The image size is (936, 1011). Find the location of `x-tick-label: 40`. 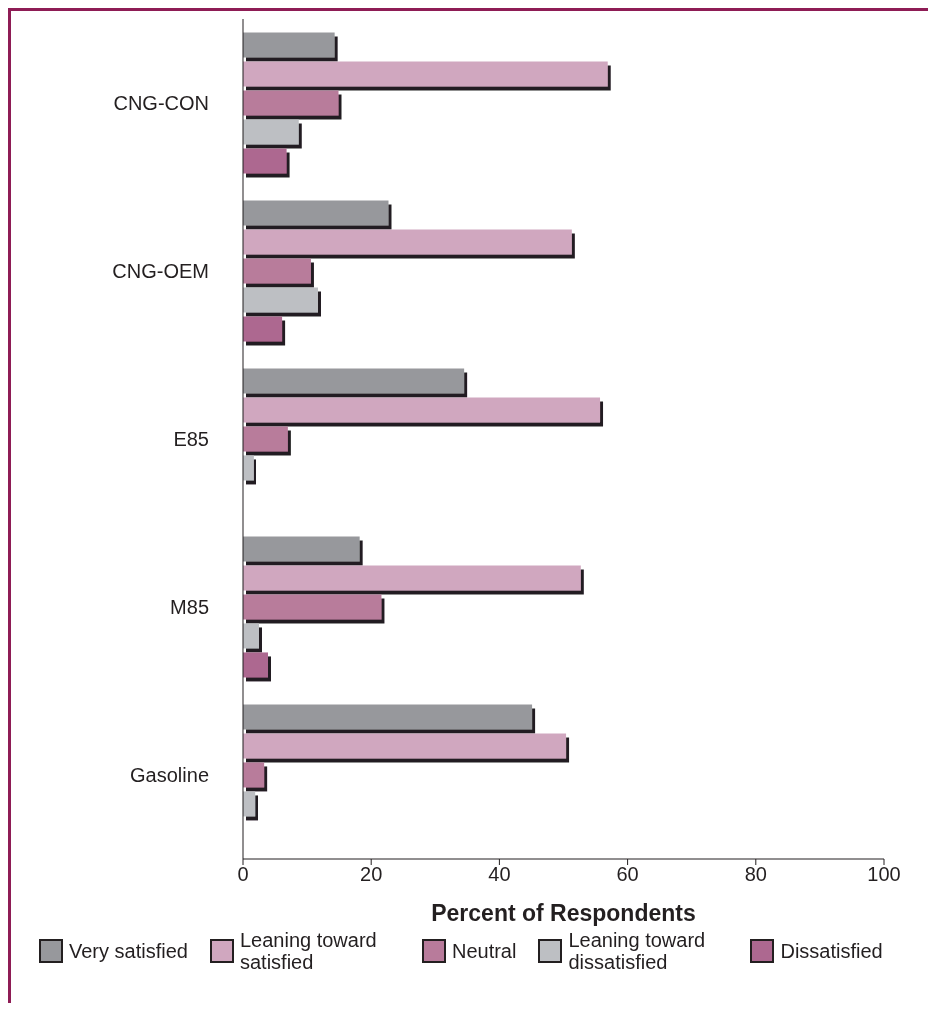

x-tick-label: 40 is located at coordinates (499, 874).